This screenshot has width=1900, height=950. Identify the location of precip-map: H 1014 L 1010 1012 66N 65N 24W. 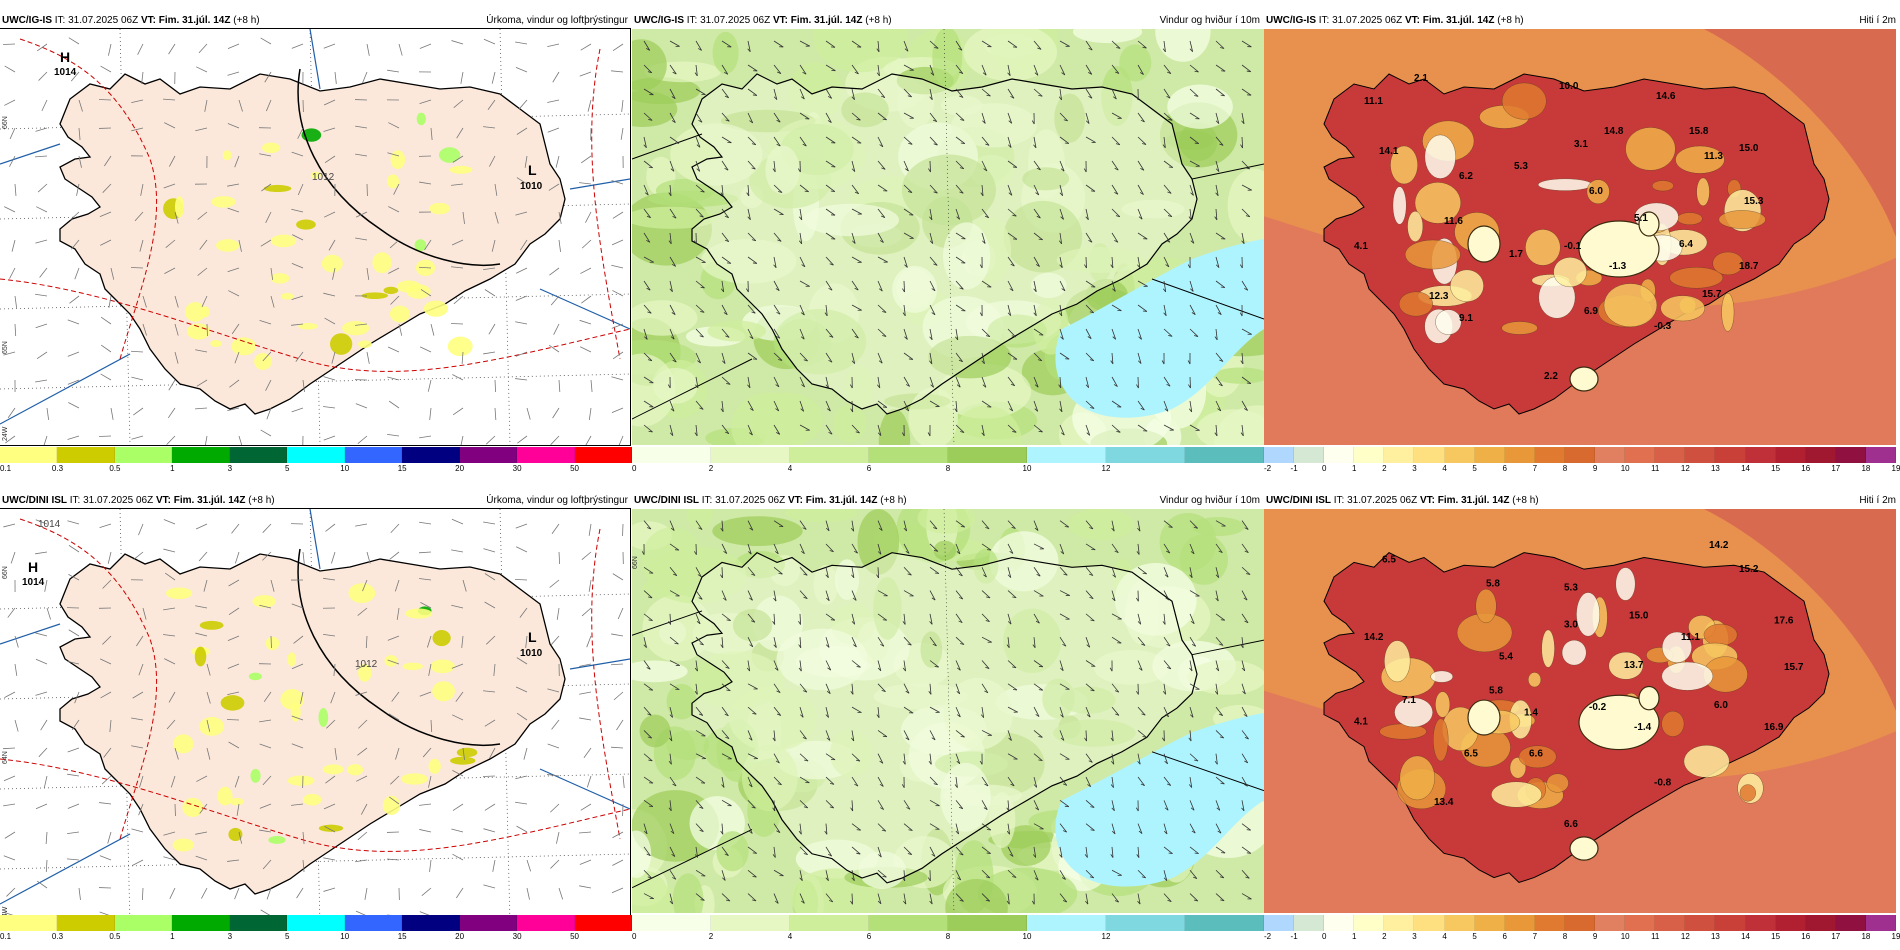
(315, 237).